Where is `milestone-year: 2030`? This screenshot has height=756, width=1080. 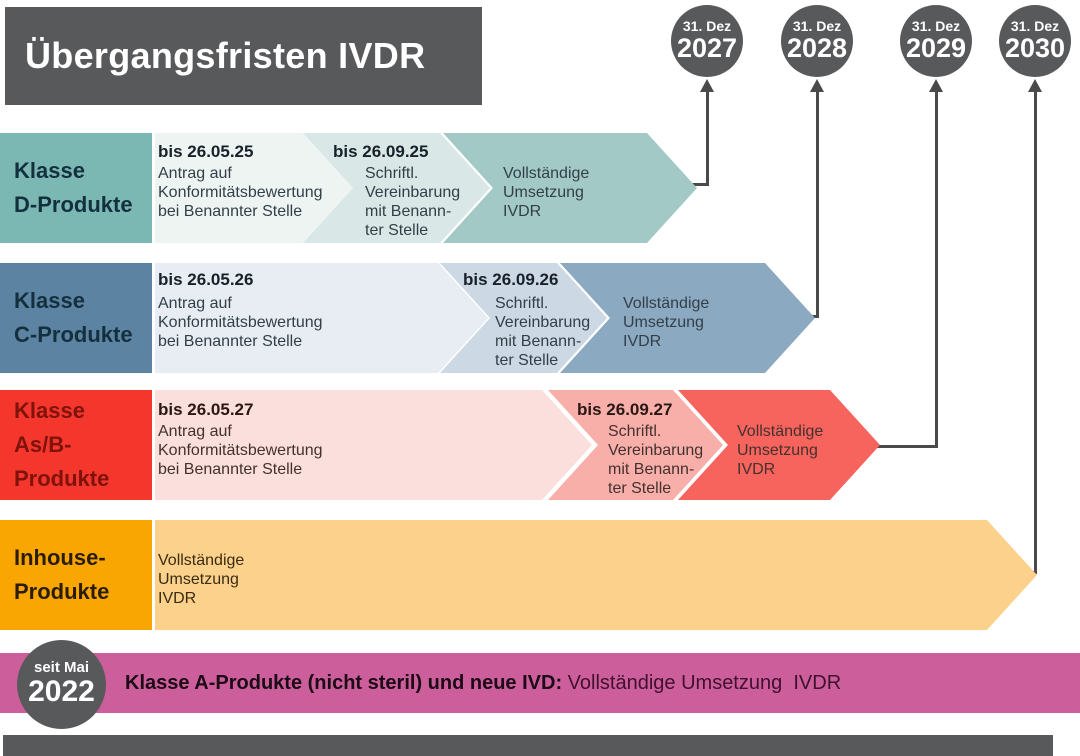
milestone-year: 2030 is located at coordinates (1035, 48).